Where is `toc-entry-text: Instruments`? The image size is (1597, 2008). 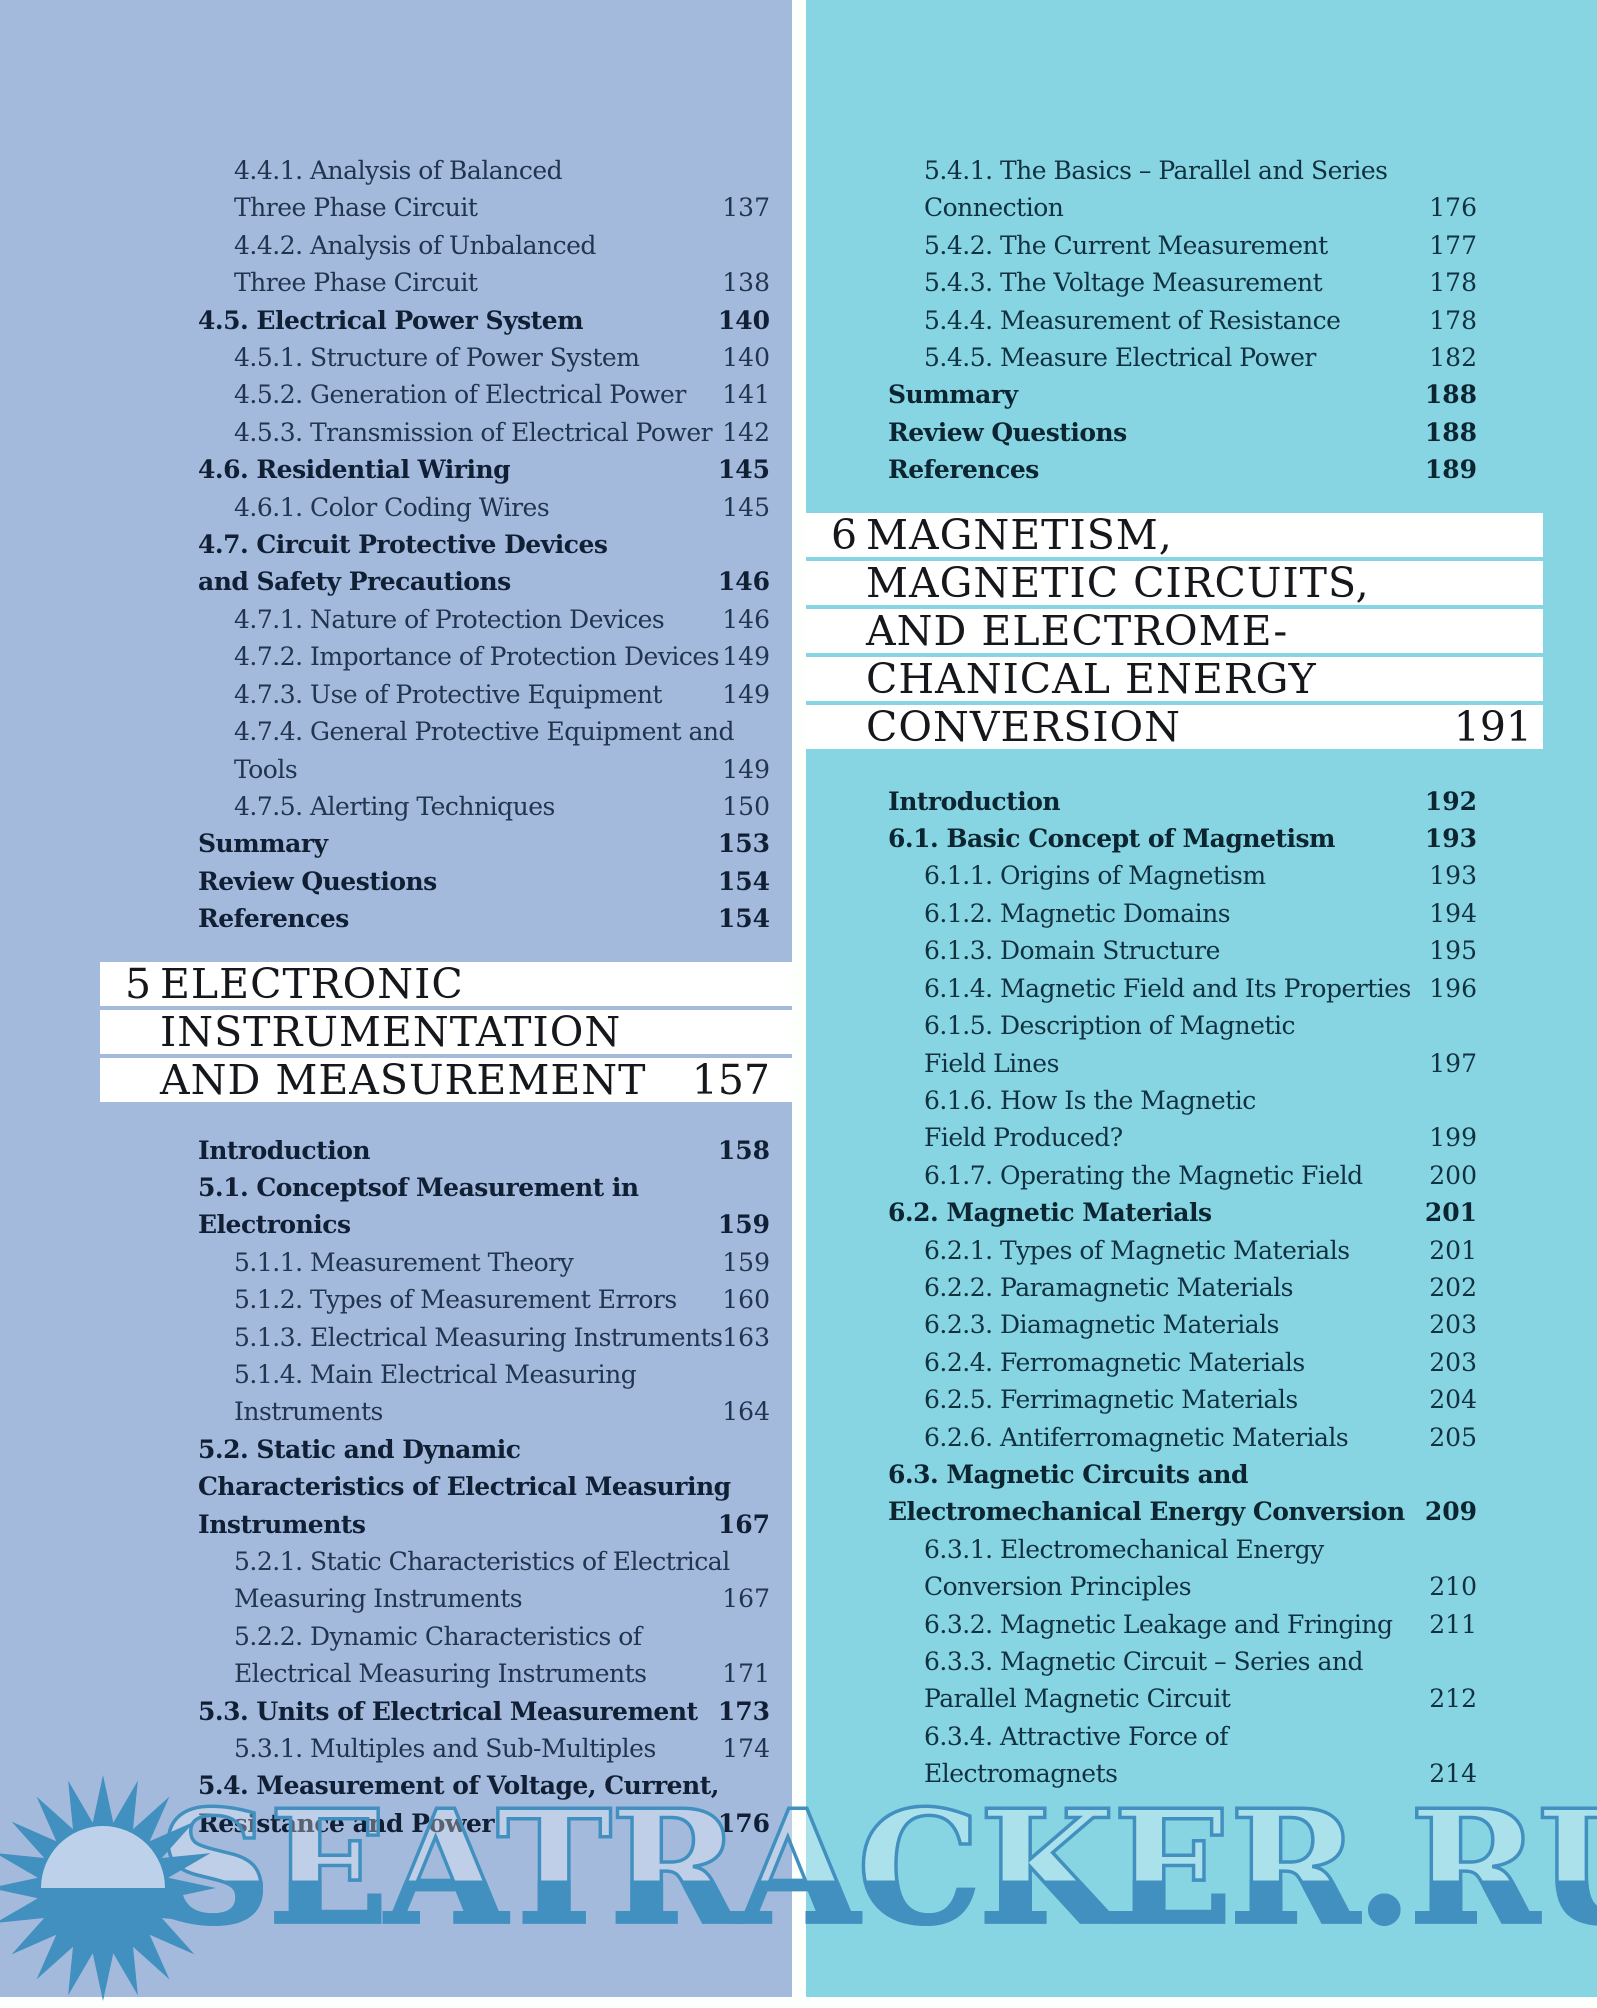
toc-entry-text: Instruments is located at coordinates (282, 1524).